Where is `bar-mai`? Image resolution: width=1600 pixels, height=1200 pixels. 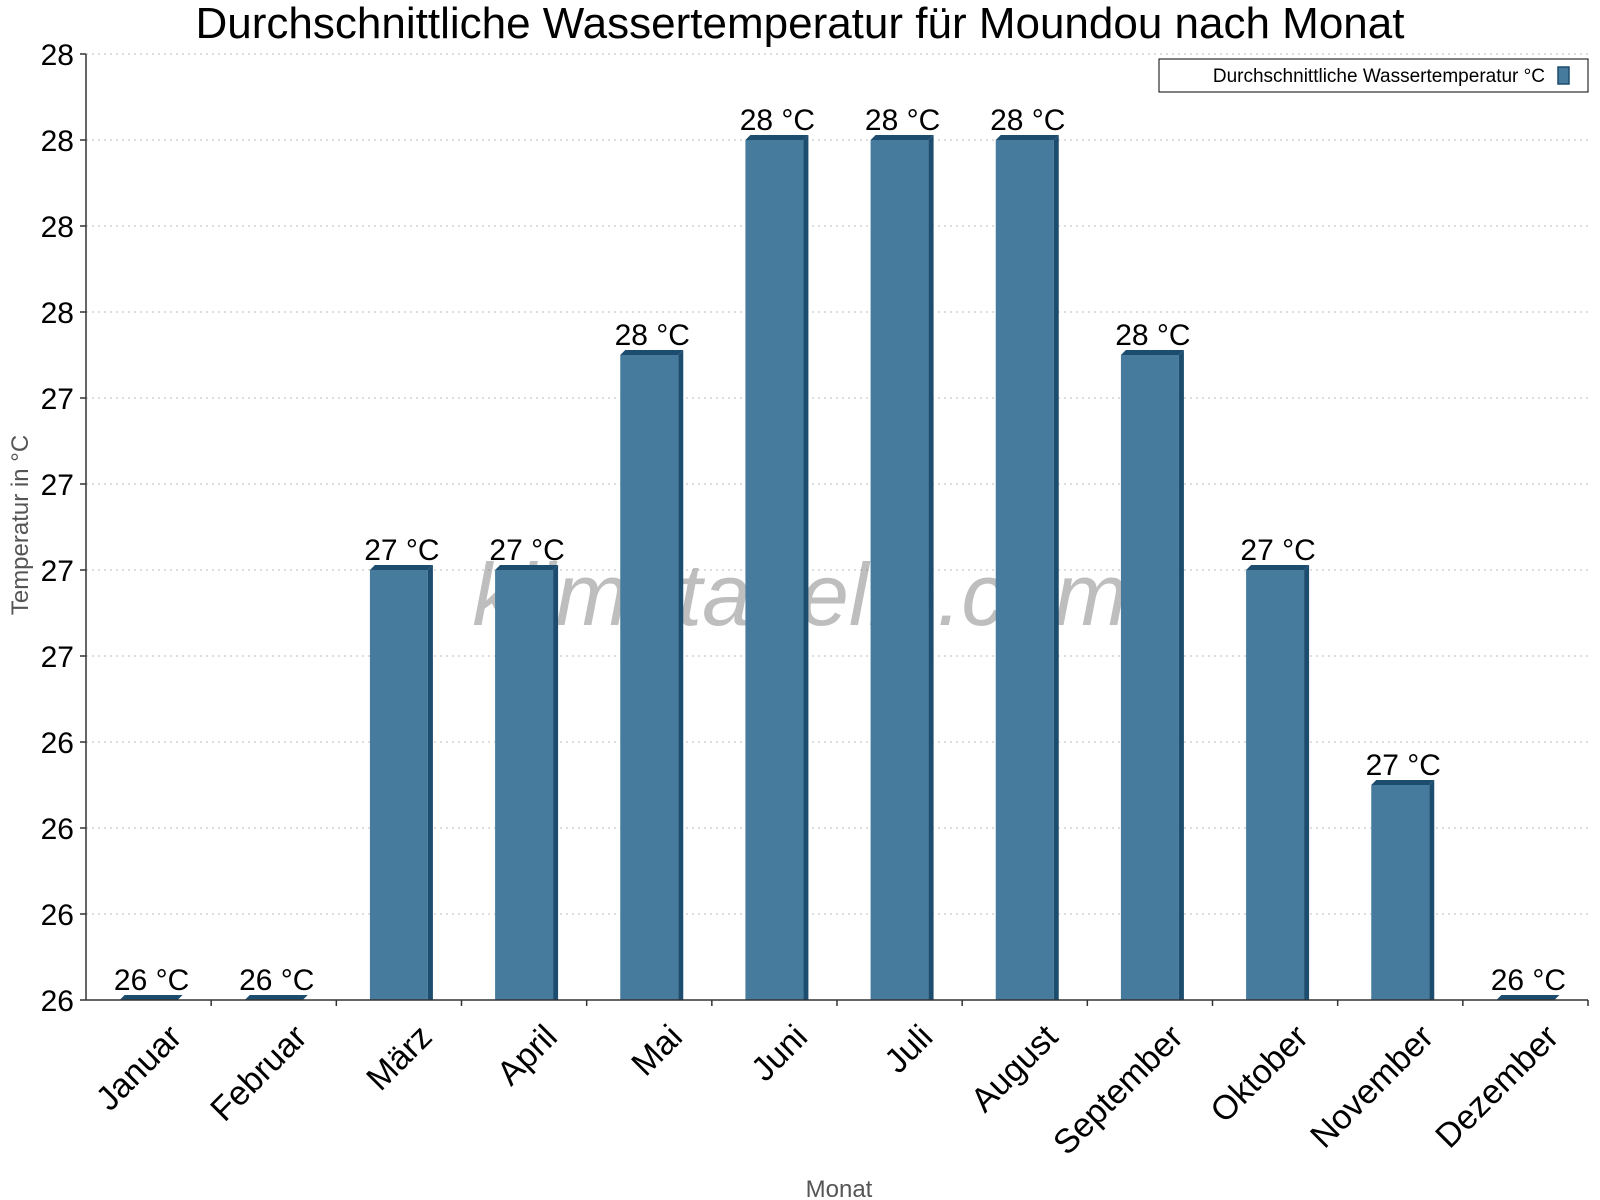
bar-mai is located at coordinates (652, 675).